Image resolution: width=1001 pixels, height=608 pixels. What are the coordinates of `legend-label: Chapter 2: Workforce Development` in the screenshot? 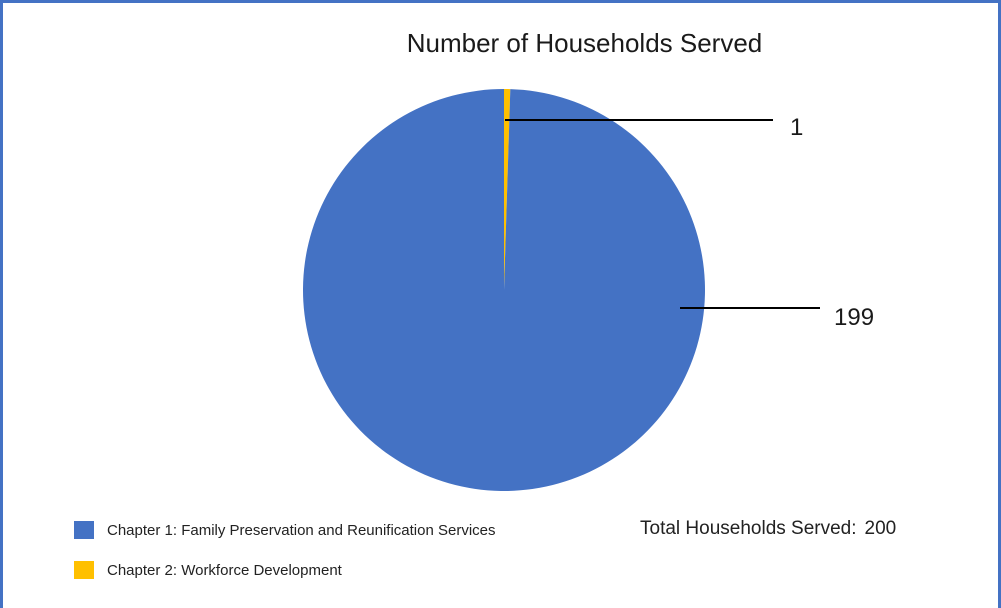 It's located at (224, 570).